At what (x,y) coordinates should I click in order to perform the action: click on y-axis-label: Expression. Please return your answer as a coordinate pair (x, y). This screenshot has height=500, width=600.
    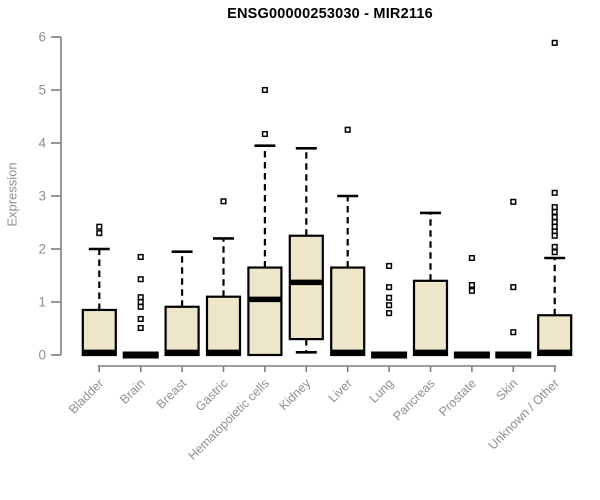
    Looking at the image, I should click on (12, 194).